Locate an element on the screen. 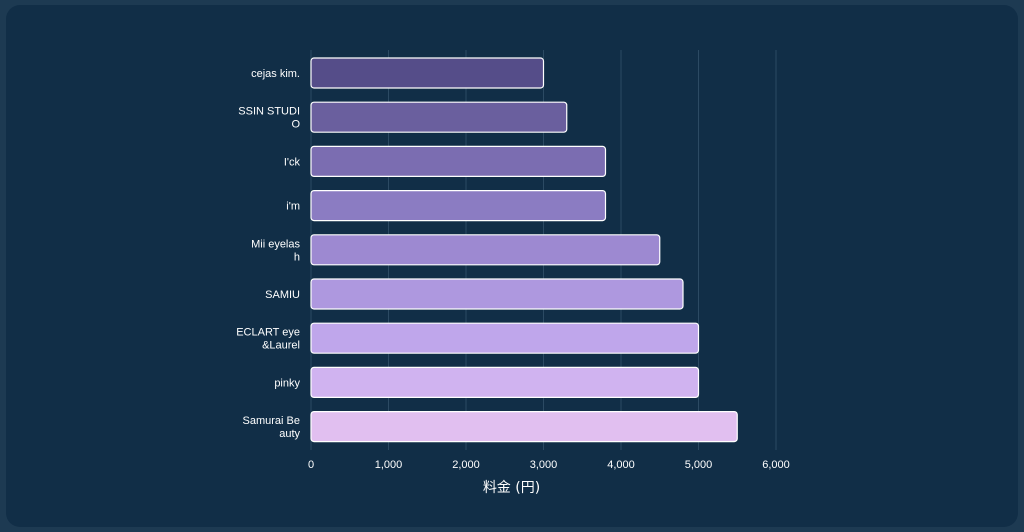 The height and width of the screenshot is (532, 1024). x-tick-labels: 0 1,000 2,000 3,000 4,000 5,000 6,000 is located at coordinates (549, 465).